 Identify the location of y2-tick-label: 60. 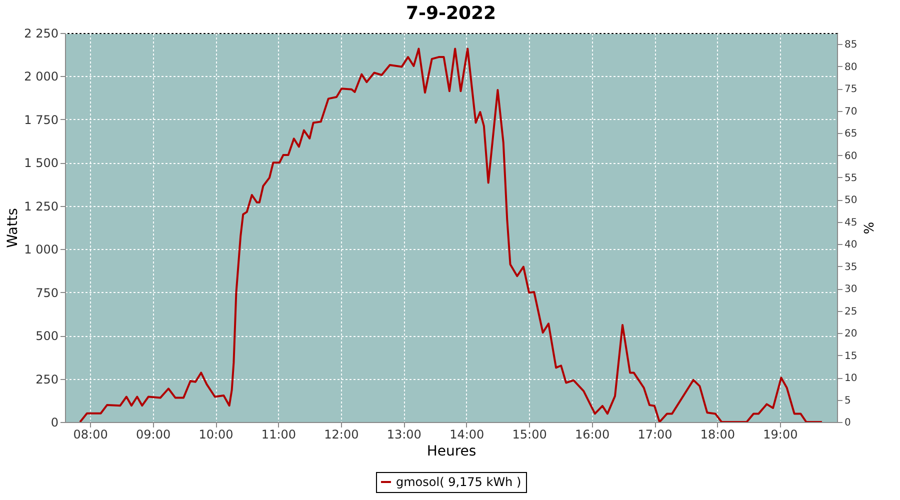
(851, 156).